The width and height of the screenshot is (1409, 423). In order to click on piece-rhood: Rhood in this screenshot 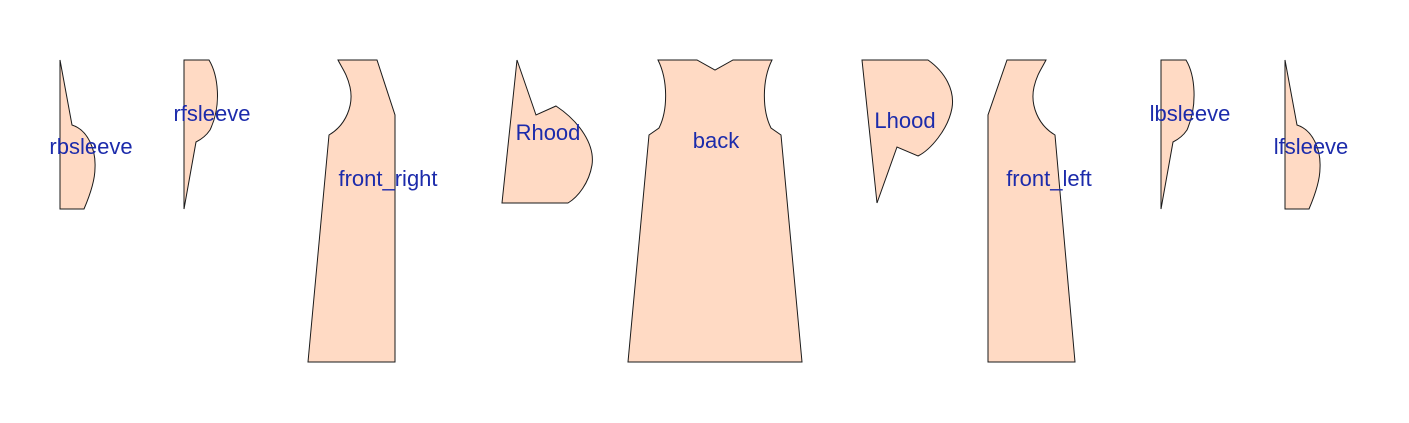, I will do `click(547, 131)`.